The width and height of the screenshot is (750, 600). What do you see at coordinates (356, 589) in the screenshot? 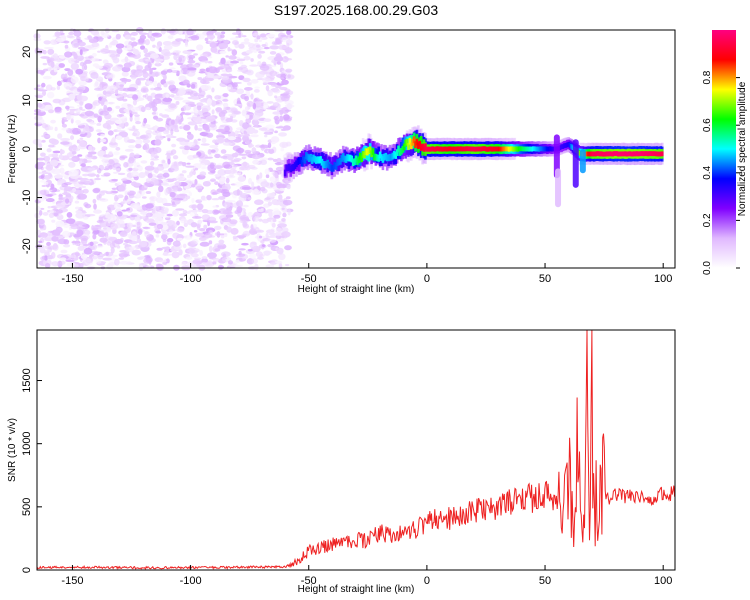
I see `bottom-x-axis-label: Height of straight line (km)` at bounding box center [356, 589].